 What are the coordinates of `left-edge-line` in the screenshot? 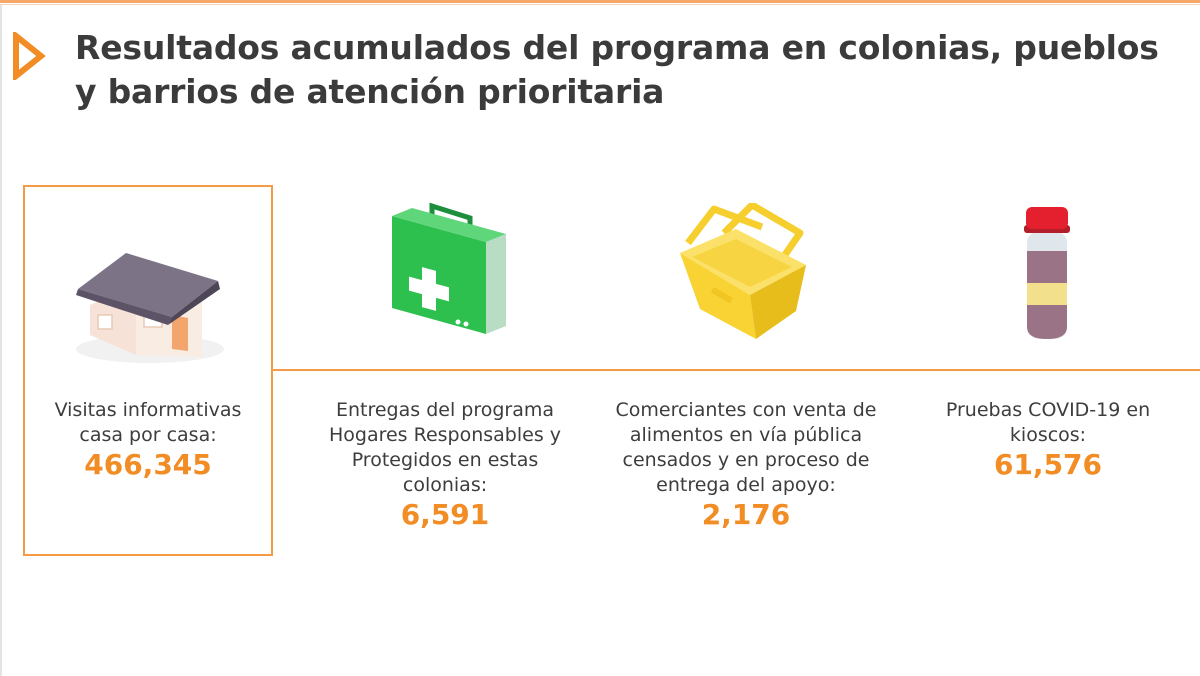 It's located at (1, 340).